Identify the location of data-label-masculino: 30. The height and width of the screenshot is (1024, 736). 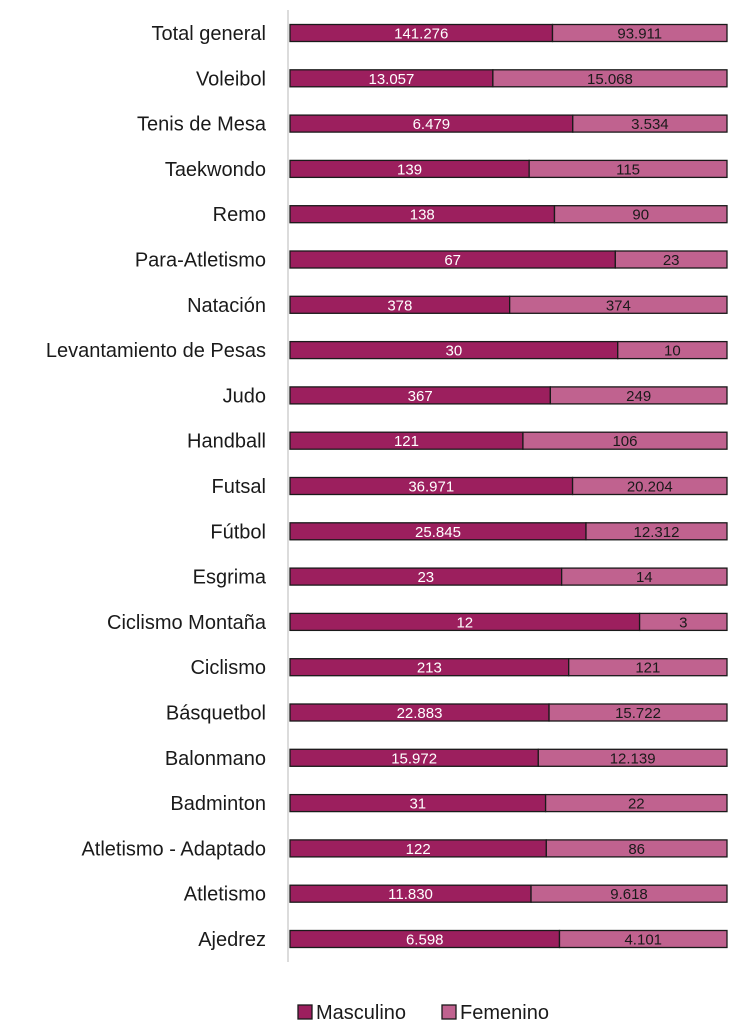
(454, 351).